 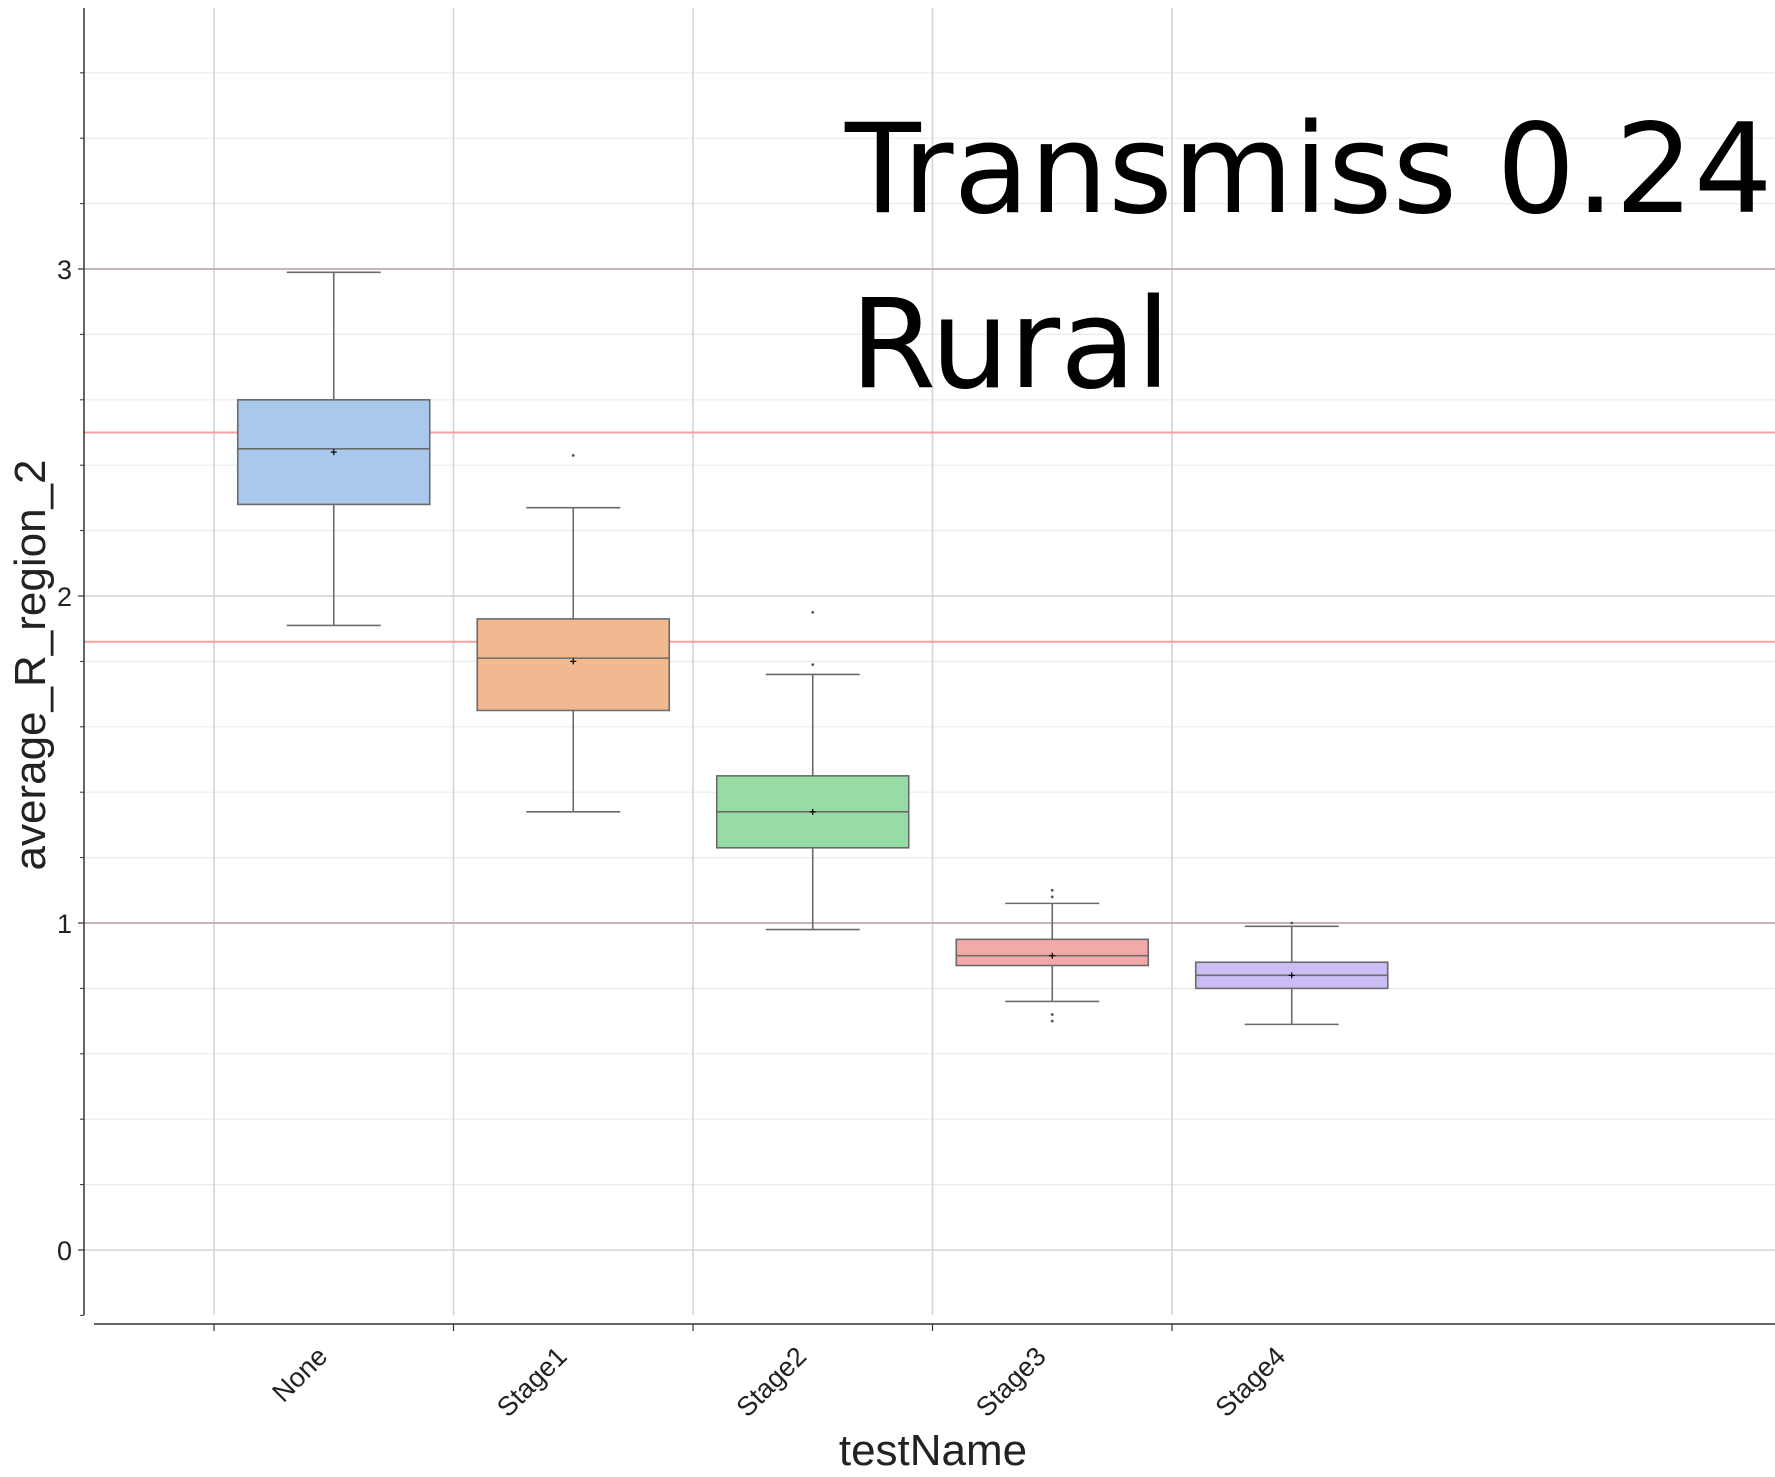 I want to click on annotation-line-2: Rural, so click(x=1010, y=345).